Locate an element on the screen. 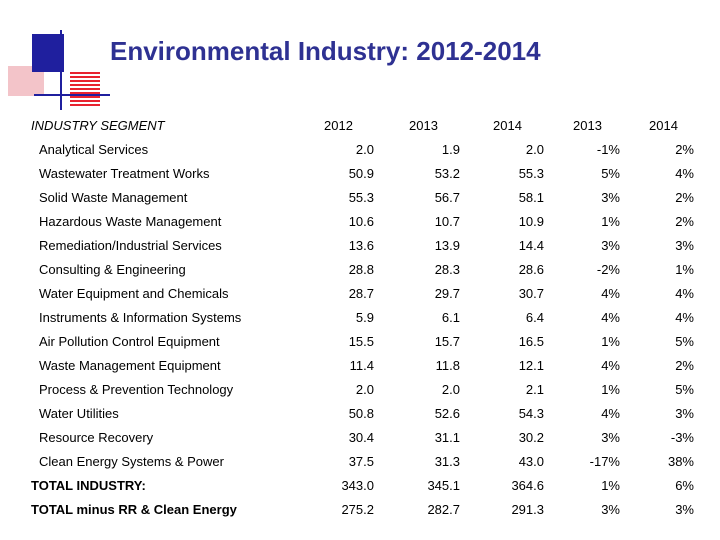  total-row: TOTAL INDUSTRY: 343.0 345.1 364.6 1% 6% is located at coordinates (360, 486).